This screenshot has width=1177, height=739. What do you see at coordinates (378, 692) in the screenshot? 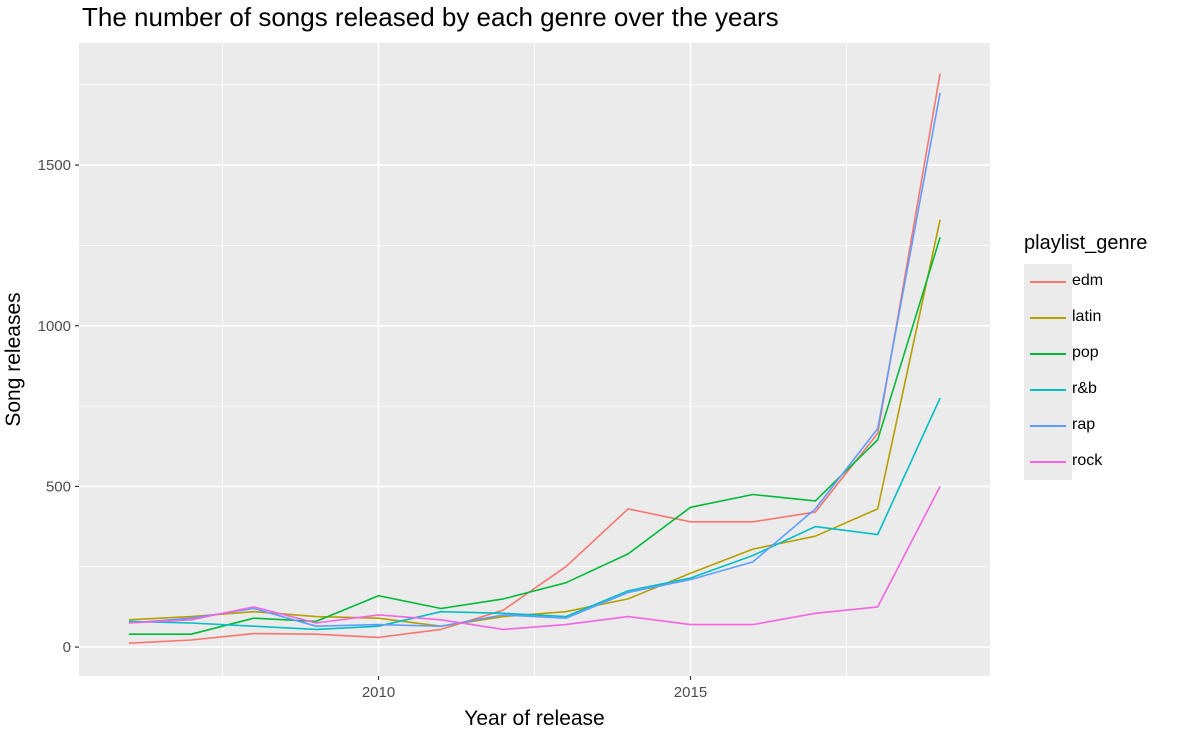
I see `x-tick-label: 2010` at bounding box center [378, 692].